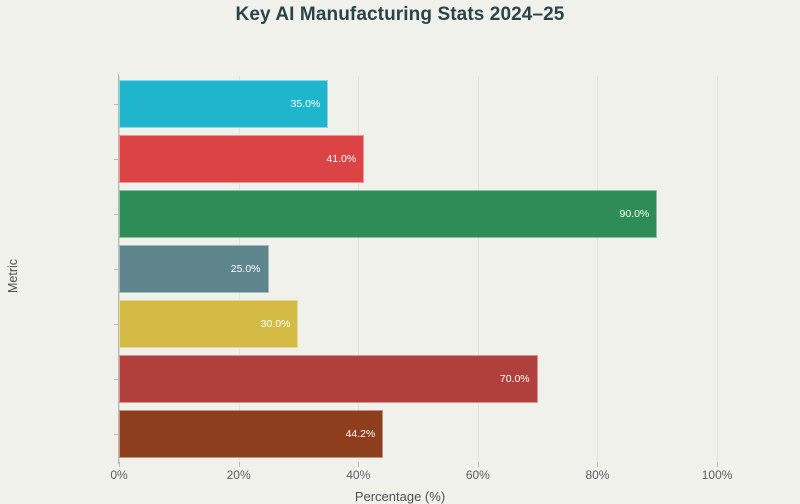 The image size is (800, 504). What do you see at coordinates (360, 434) in the screenshot?
I see `bar-value-label: 44.2%` at bounding box center [360, 434].